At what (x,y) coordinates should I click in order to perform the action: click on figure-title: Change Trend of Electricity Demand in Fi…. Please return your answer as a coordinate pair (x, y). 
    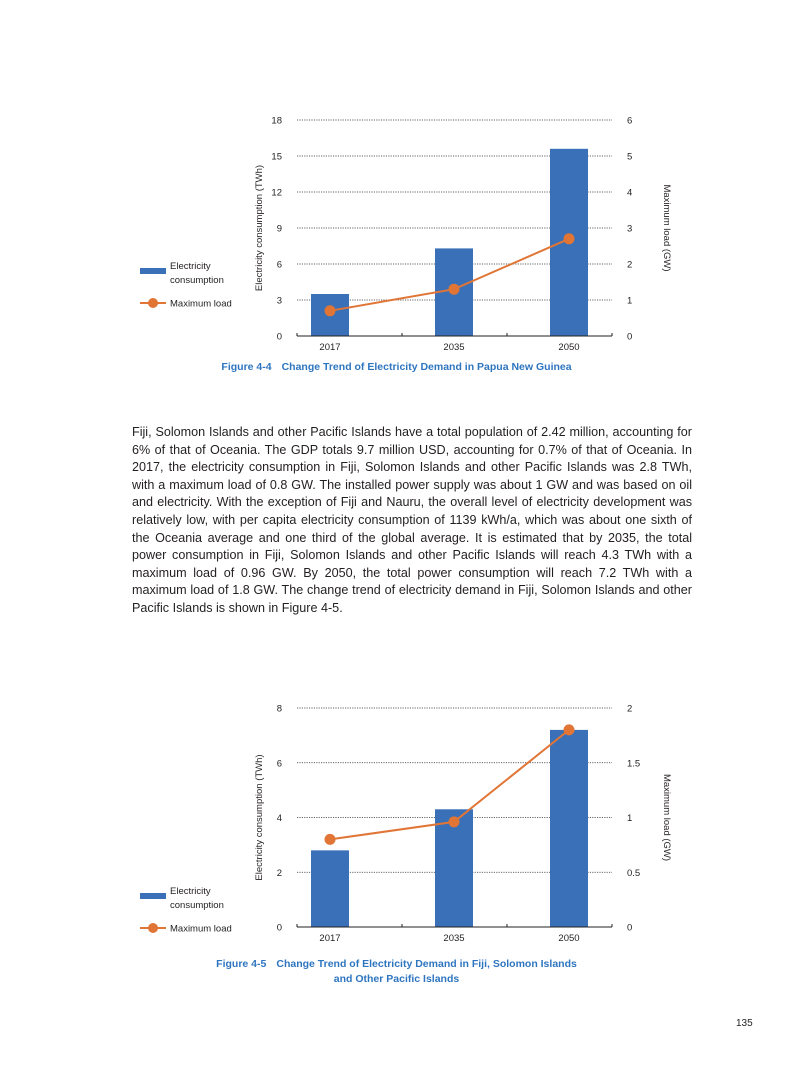
    Looking at the image, I should click on (426, 964).